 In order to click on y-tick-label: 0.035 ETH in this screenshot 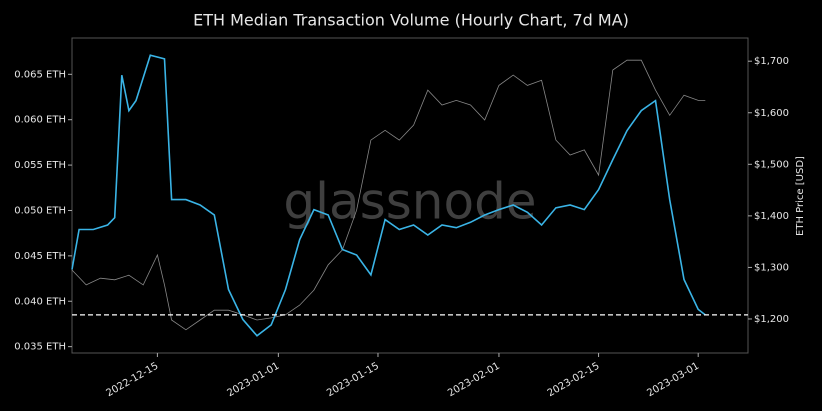, I will do `click(40, 347)`.